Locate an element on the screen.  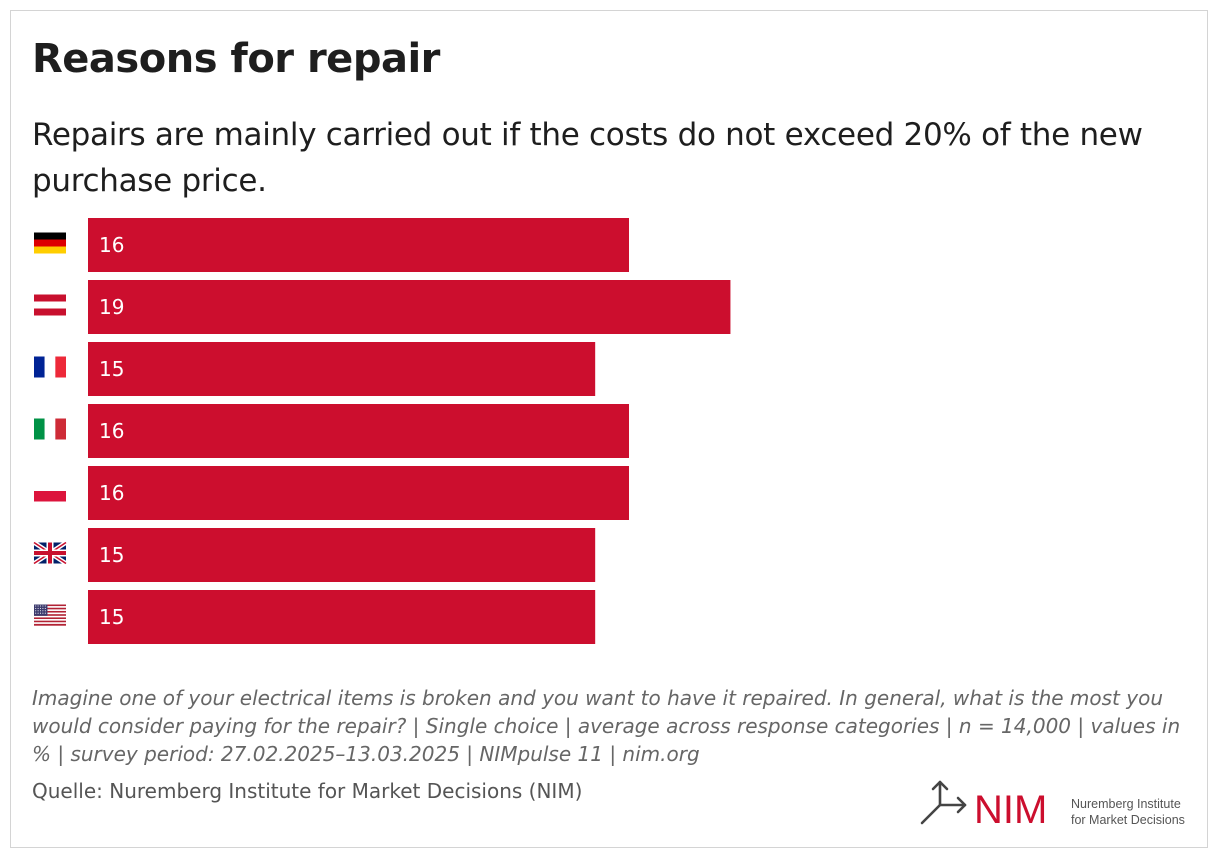
chart-title: Reasons for repair is located at coordinates (236, 59).